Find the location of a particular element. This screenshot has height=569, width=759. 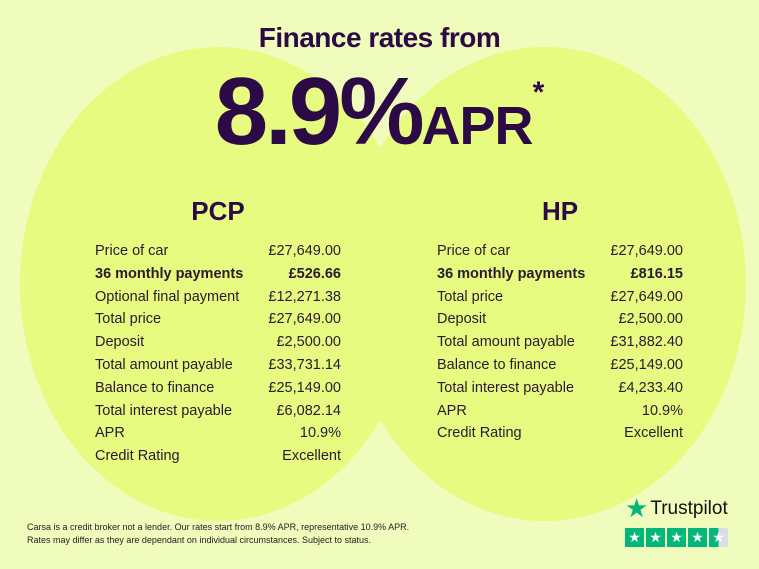

row-value: £31,882.40 is located at coordinates (646, 342).